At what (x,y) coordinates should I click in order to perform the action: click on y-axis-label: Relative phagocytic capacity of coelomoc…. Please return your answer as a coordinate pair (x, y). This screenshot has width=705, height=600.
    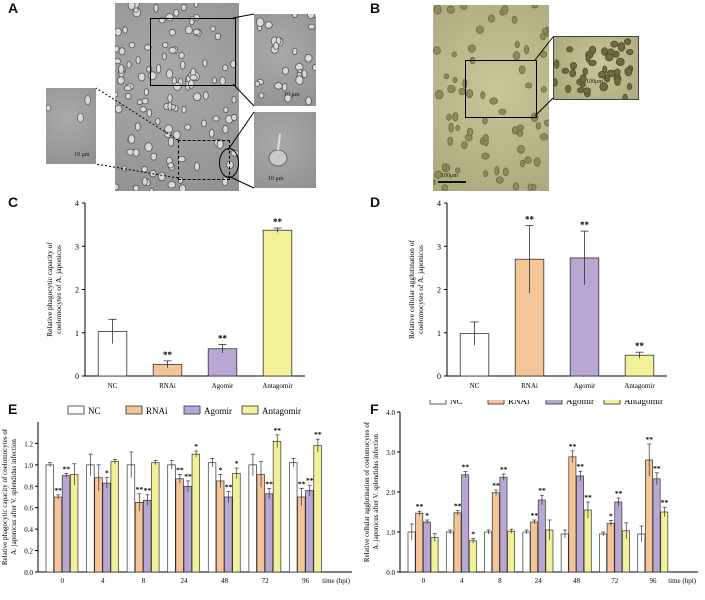
    Looking at the image, I should click on (9, 496).